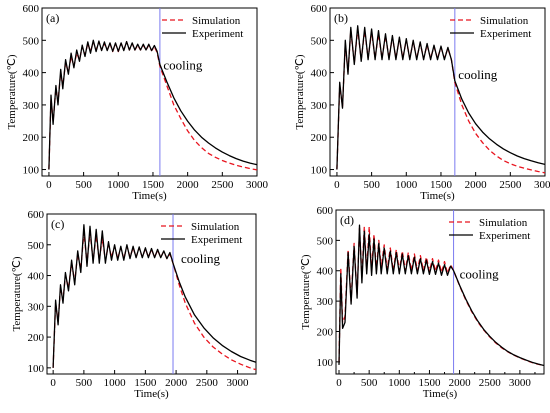 The width and height of the screenshot is (550, 413). Describe the element at coordinates (341, 18) in the screenshot. I see `panel-tag: (b)` at that location.